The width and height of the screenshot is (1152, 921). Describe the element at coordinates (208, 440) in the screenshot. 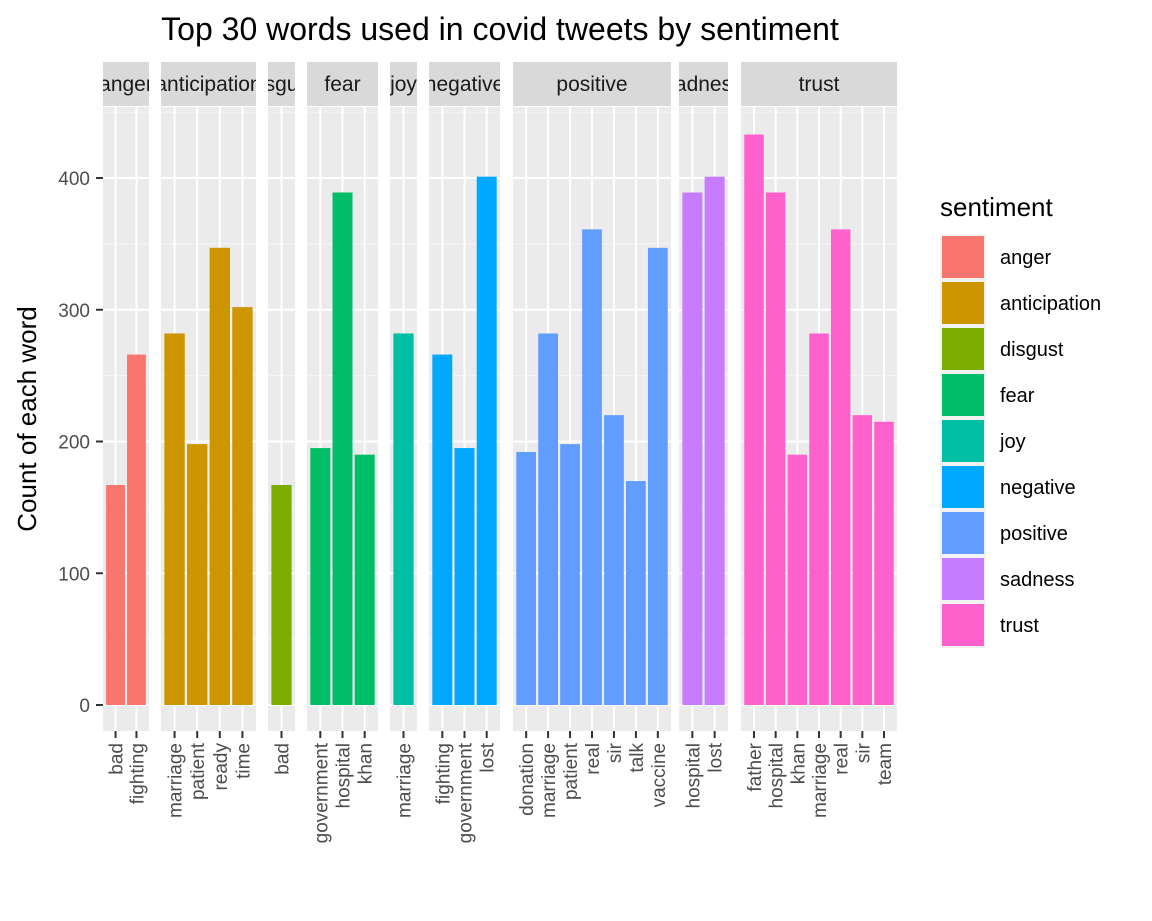

I see `facet-anticipation: marriage patient ready time anticipation` at that location.